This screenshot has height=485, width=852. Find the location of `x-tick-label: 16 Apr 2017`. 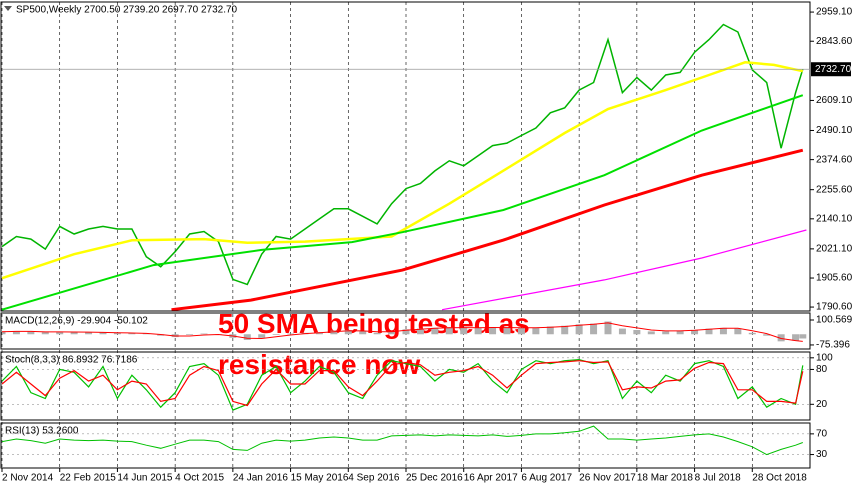

x-tick-label: 16 Apr 2017 is located at coordinates (491, 478).